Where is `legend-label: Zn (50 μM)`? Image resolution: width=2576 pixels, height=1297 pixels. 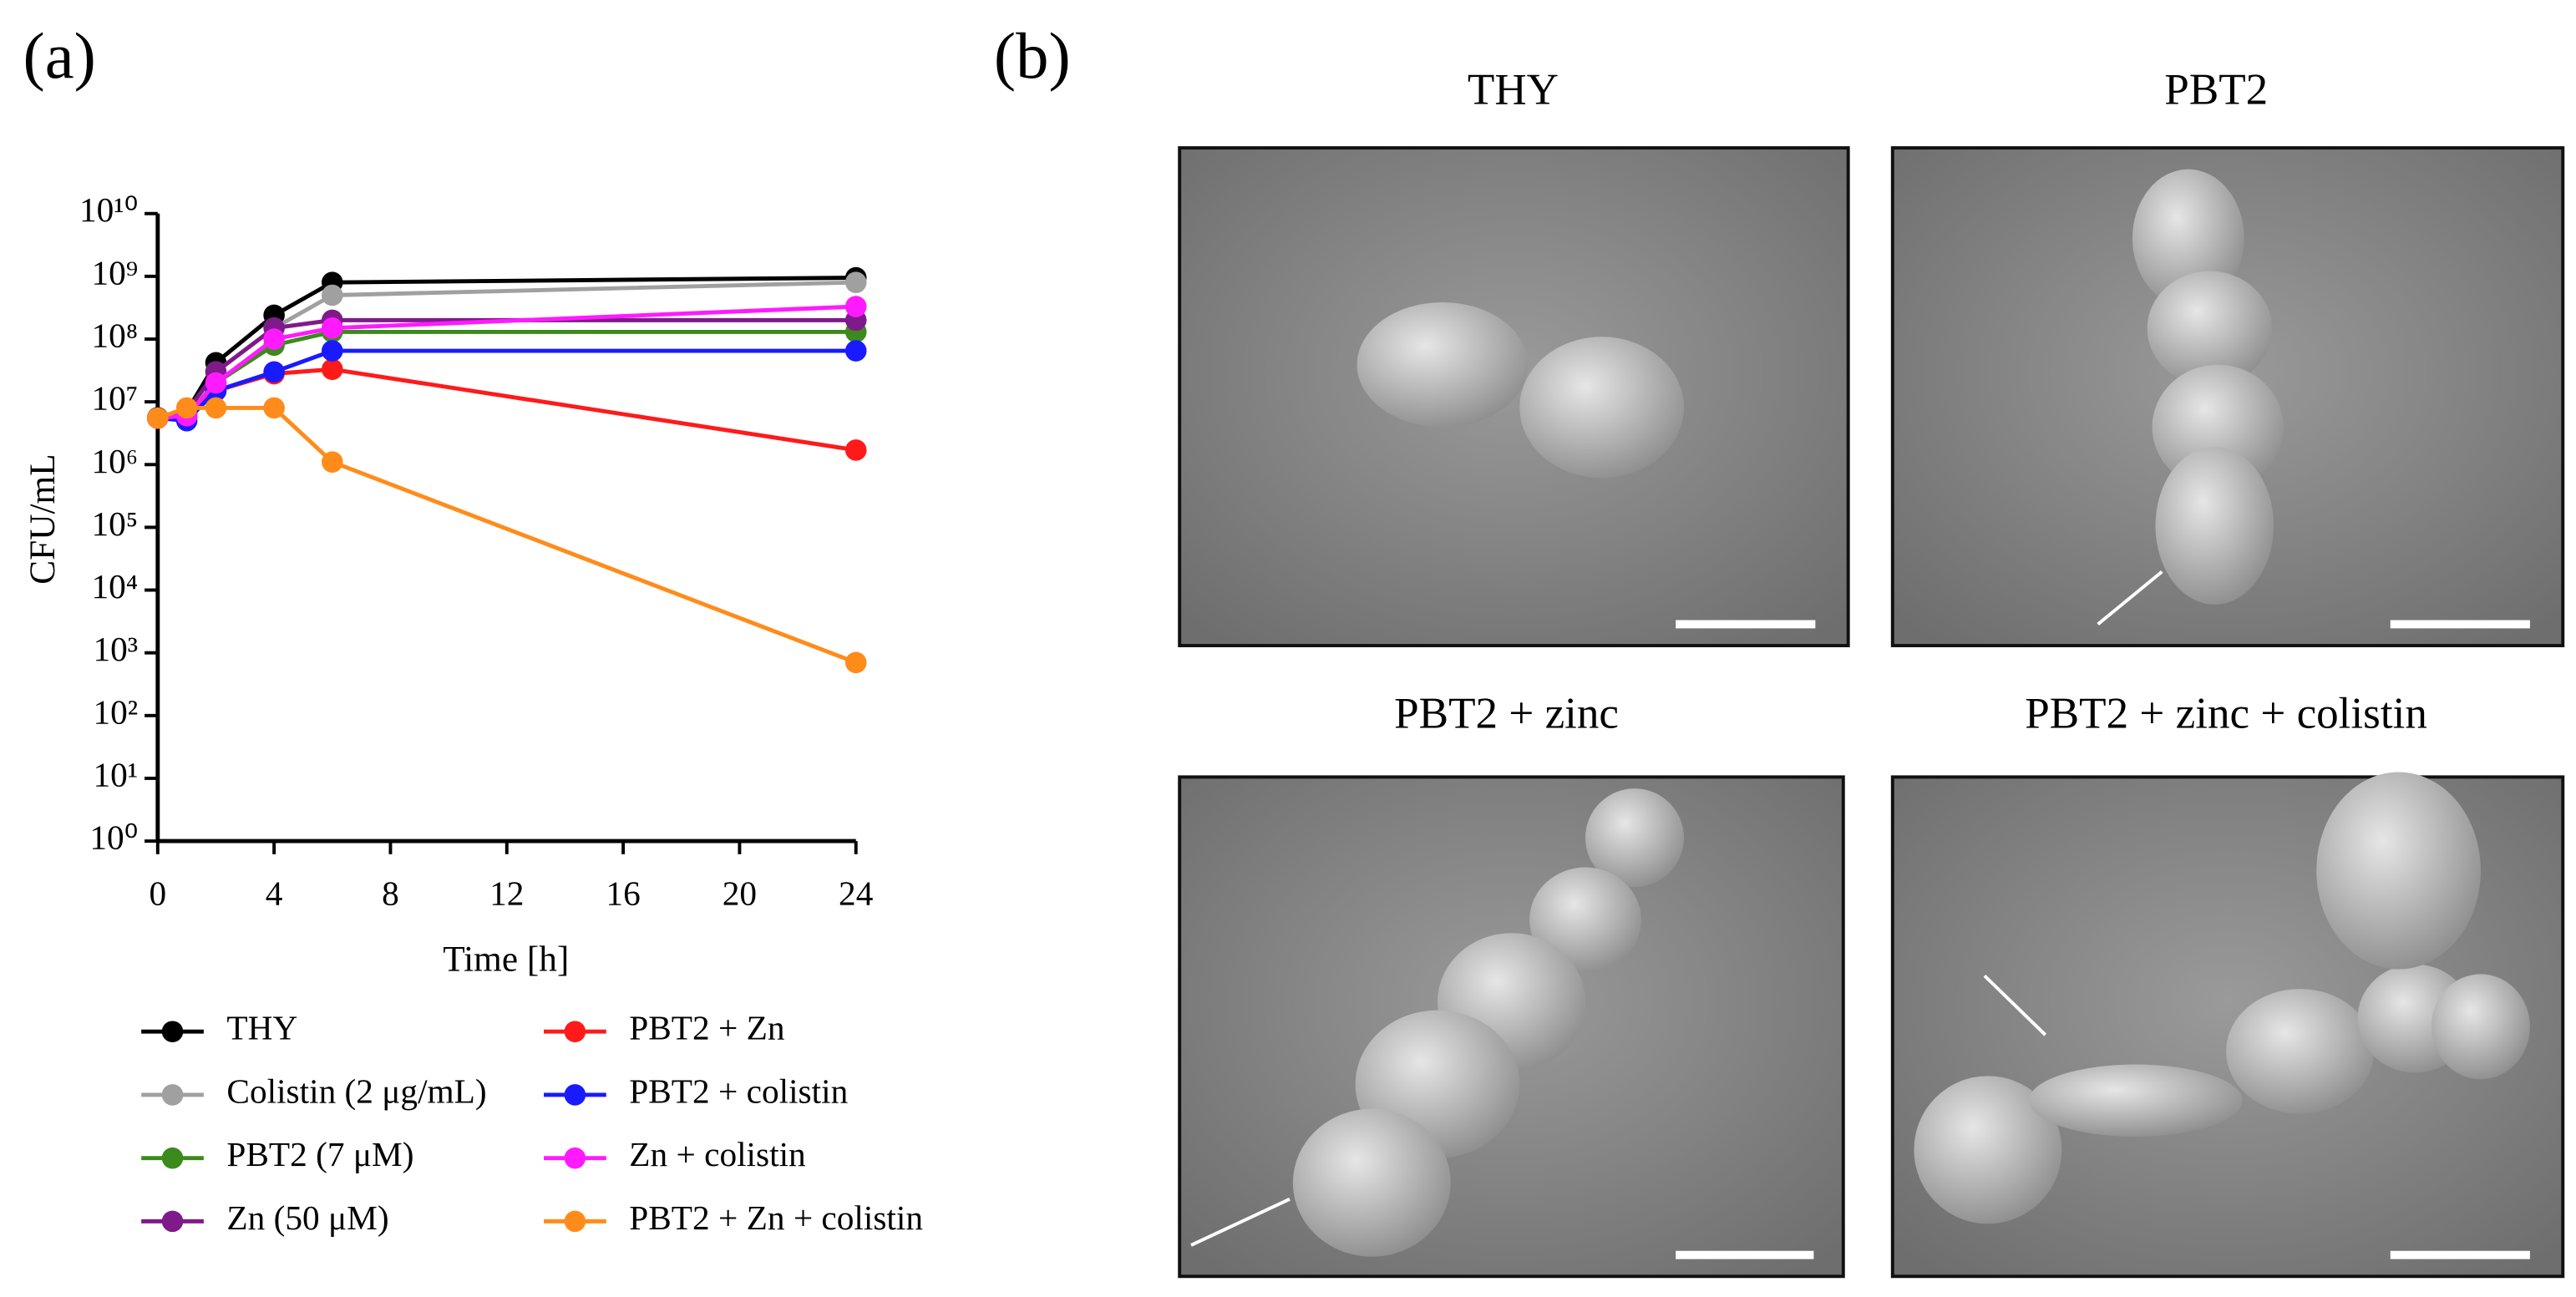
legend-label: Zn (50 μM) is located at coordinates (307, 1218).